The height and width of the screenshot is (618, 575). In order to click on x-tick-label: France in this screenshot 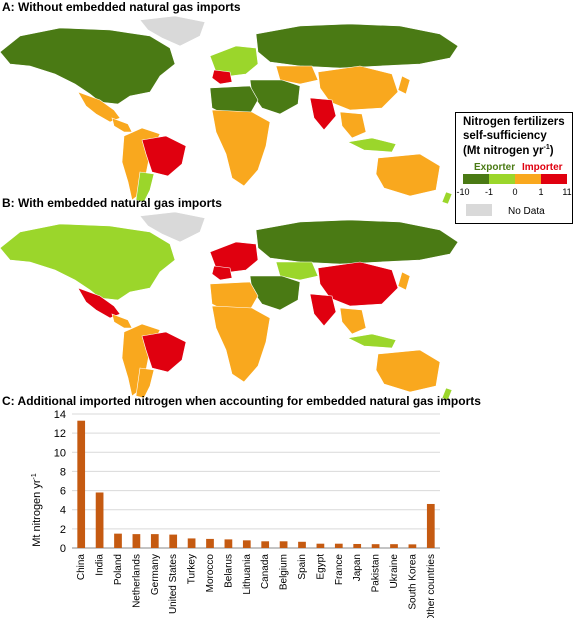, I will do `click(339, 570)`.